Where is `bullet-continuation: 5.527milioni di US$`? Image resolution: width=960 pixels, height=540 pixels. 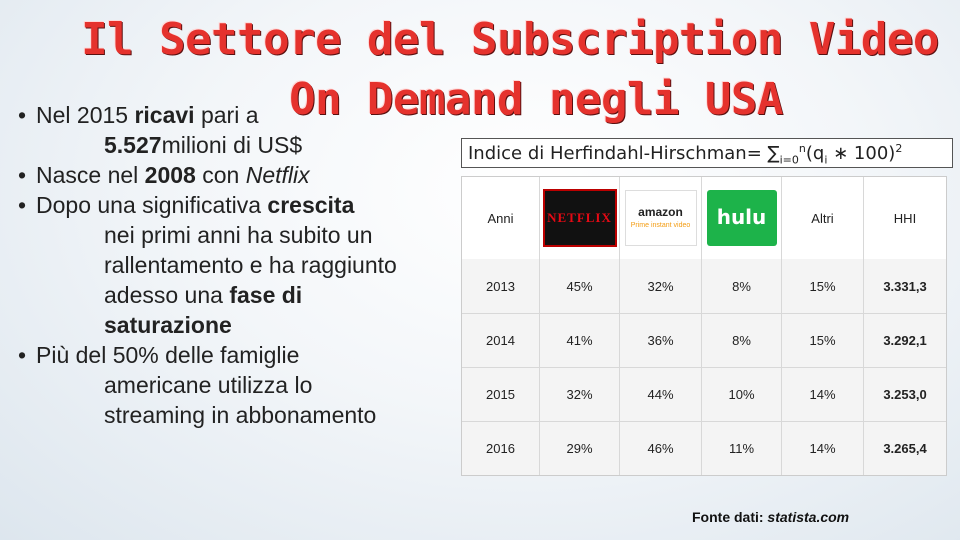
bullet-continuation: 5.527milioni di US$ is located at coordinates (238, 145).